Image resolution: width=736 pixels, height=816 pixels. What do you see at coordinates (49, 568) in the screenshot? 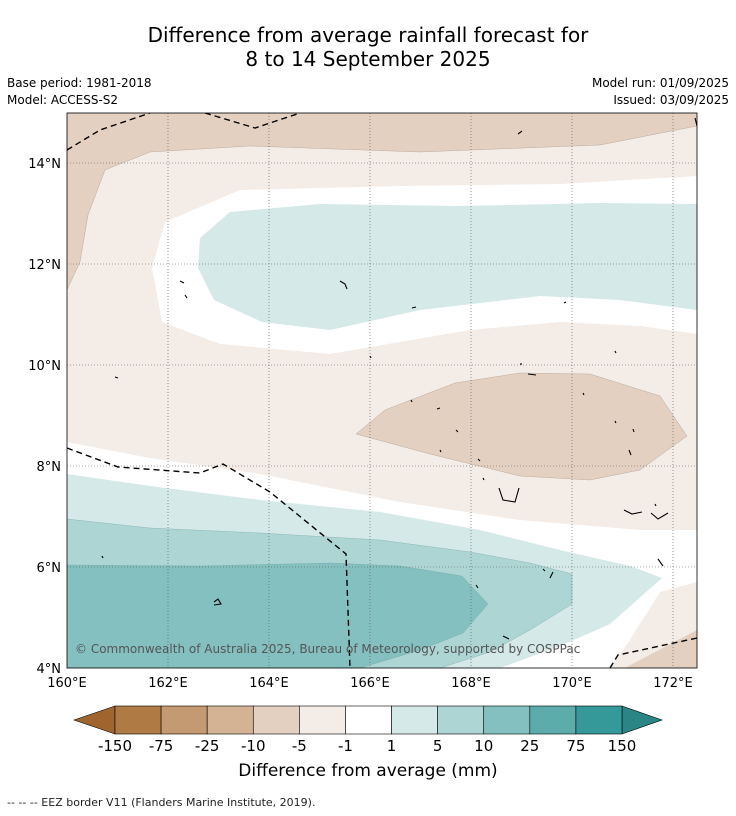
I see `lat-tick-6n: 6°N` at bounding box center [49, 568].